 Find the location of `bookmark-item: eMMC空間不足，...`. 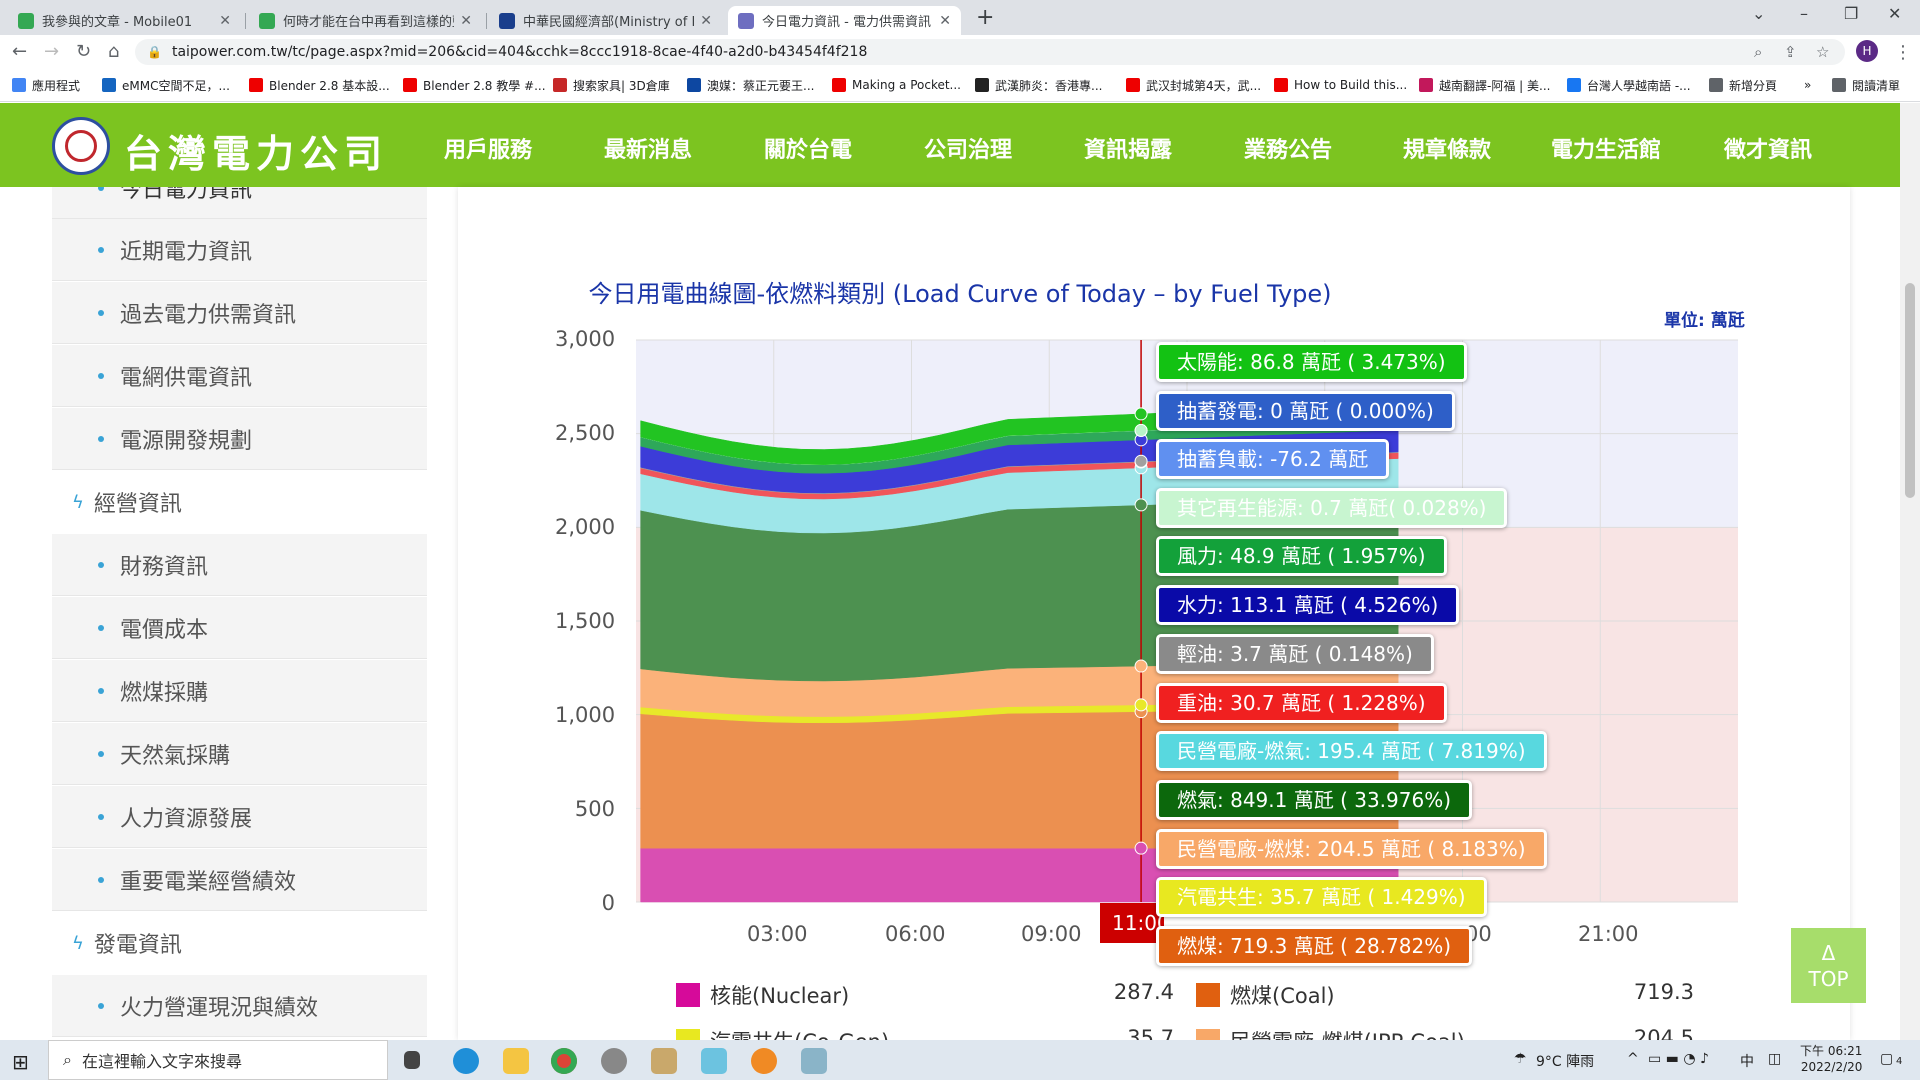

bookmark-item: eMMC空間不足，... is located at coordinates (166, 85).